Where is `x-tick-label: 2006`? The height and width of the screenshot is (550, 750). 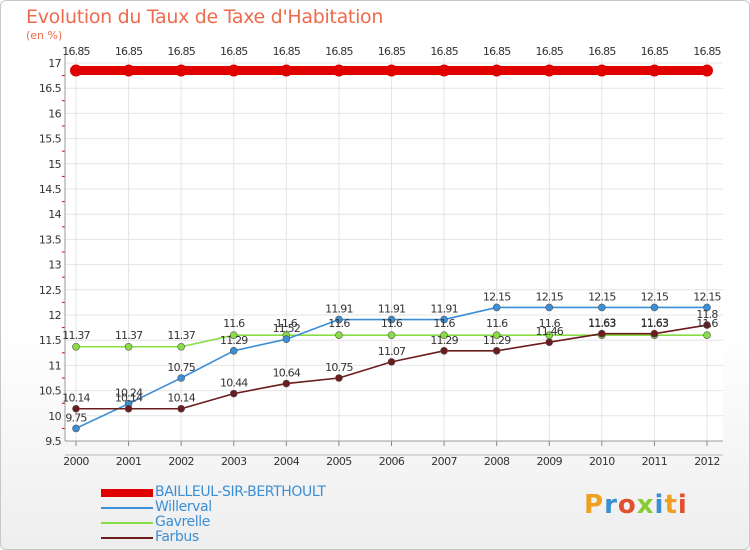 x-tick-label: 2006 is located at coordinates (392, 461).